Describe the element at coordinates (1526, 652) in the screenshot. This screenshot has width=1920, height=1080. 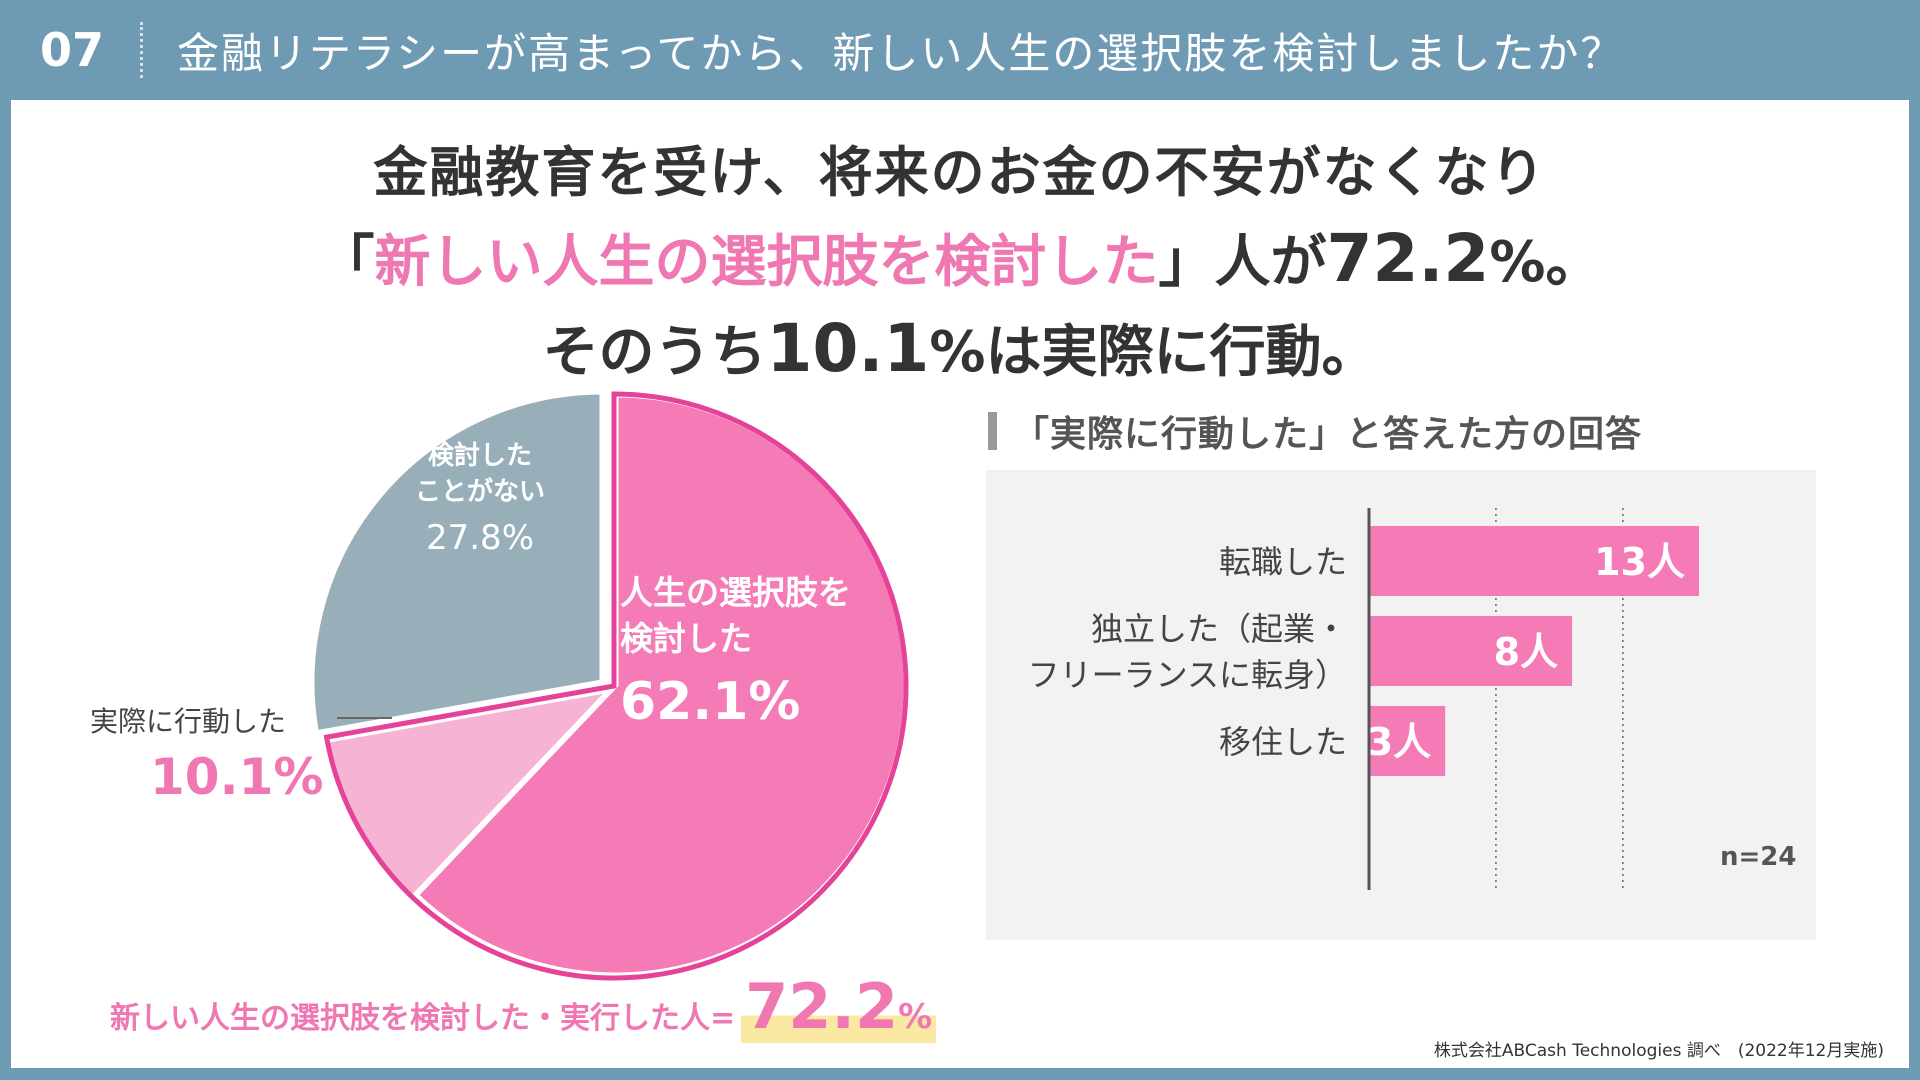
I see `bar-value-label-1: 8人` at that location.